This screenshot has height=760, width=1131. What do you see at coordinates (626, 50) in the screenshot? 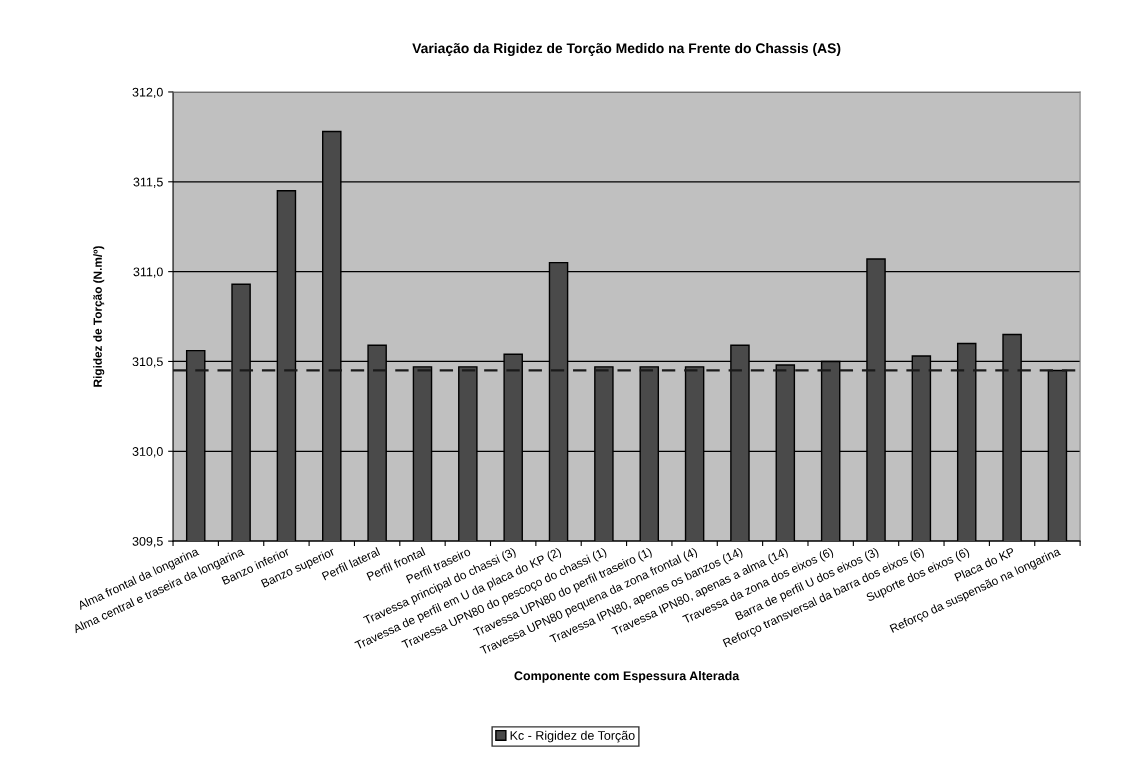
I see `chart-title: Variação da Rigidez de Torção Medido na Frente do Chassis (AS)` at bounding box center [626, 50].